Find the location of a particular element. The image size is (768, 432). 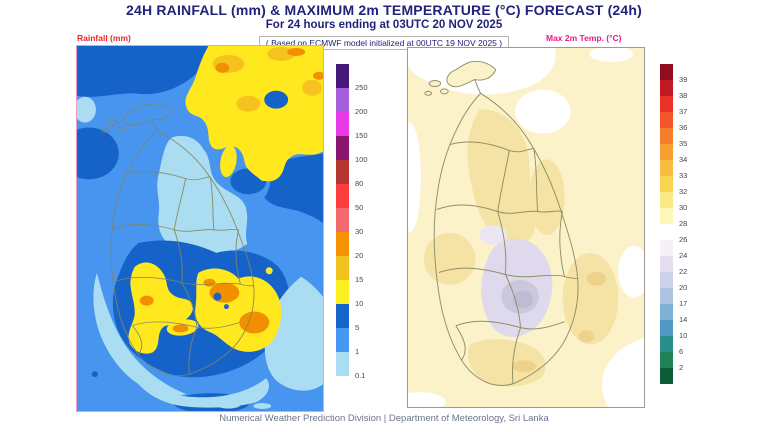

colorbar-cell: 28 is located at coordinates (673, 218).